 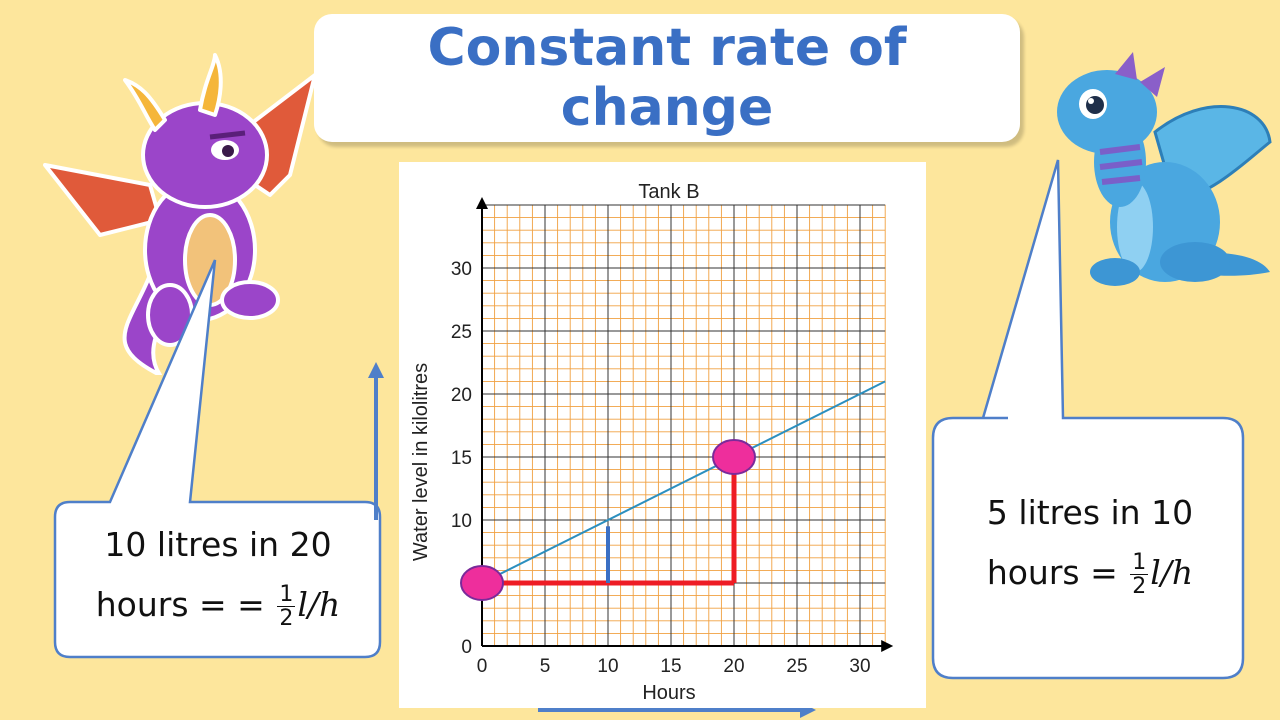 What do you see at coordinates (180, 604) in the screenshot?
I see `left-bubble-prefix: hours = =` at bounding box center [180, 604].